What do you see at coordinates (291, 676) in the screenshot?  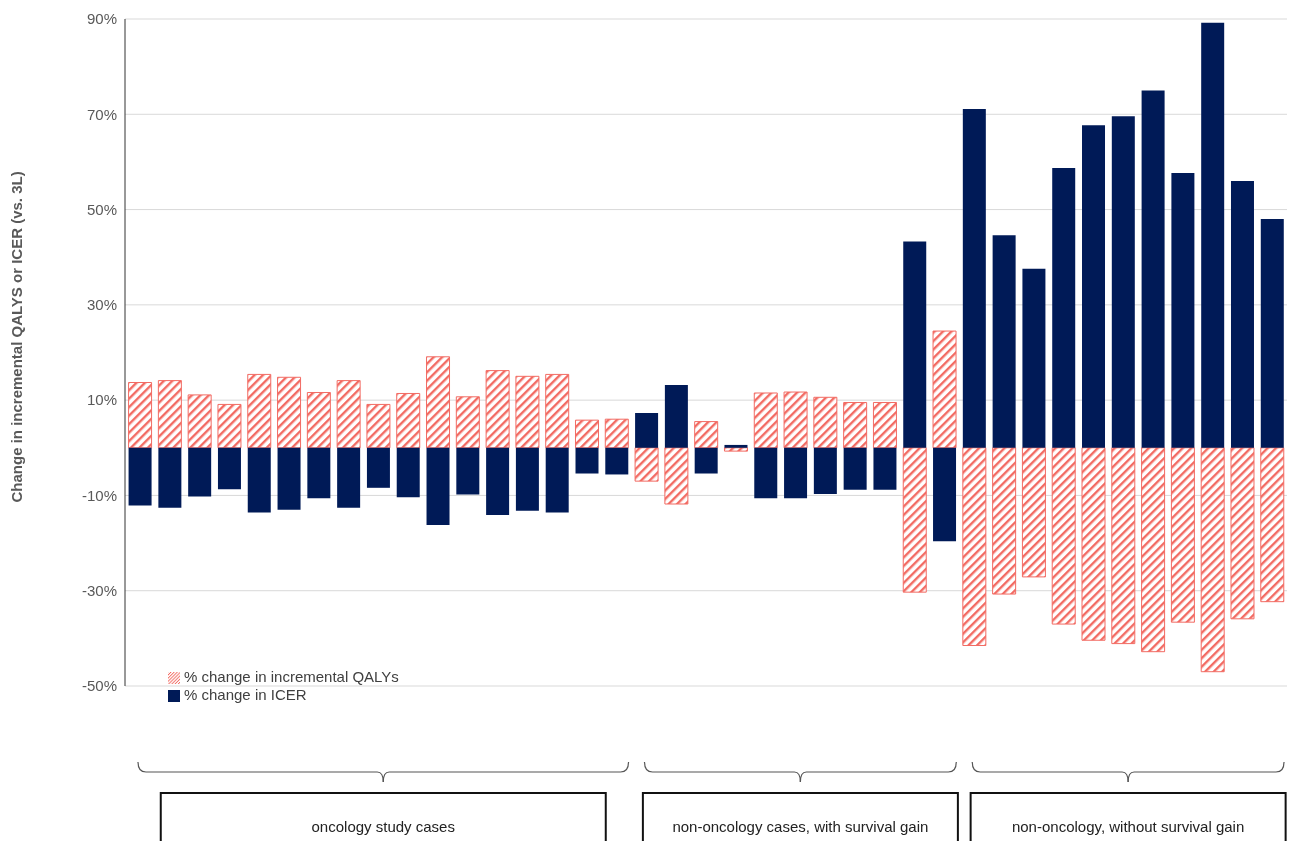 I see `legend-label: % change in incremental QALYs` at bounding box center [291, 676].